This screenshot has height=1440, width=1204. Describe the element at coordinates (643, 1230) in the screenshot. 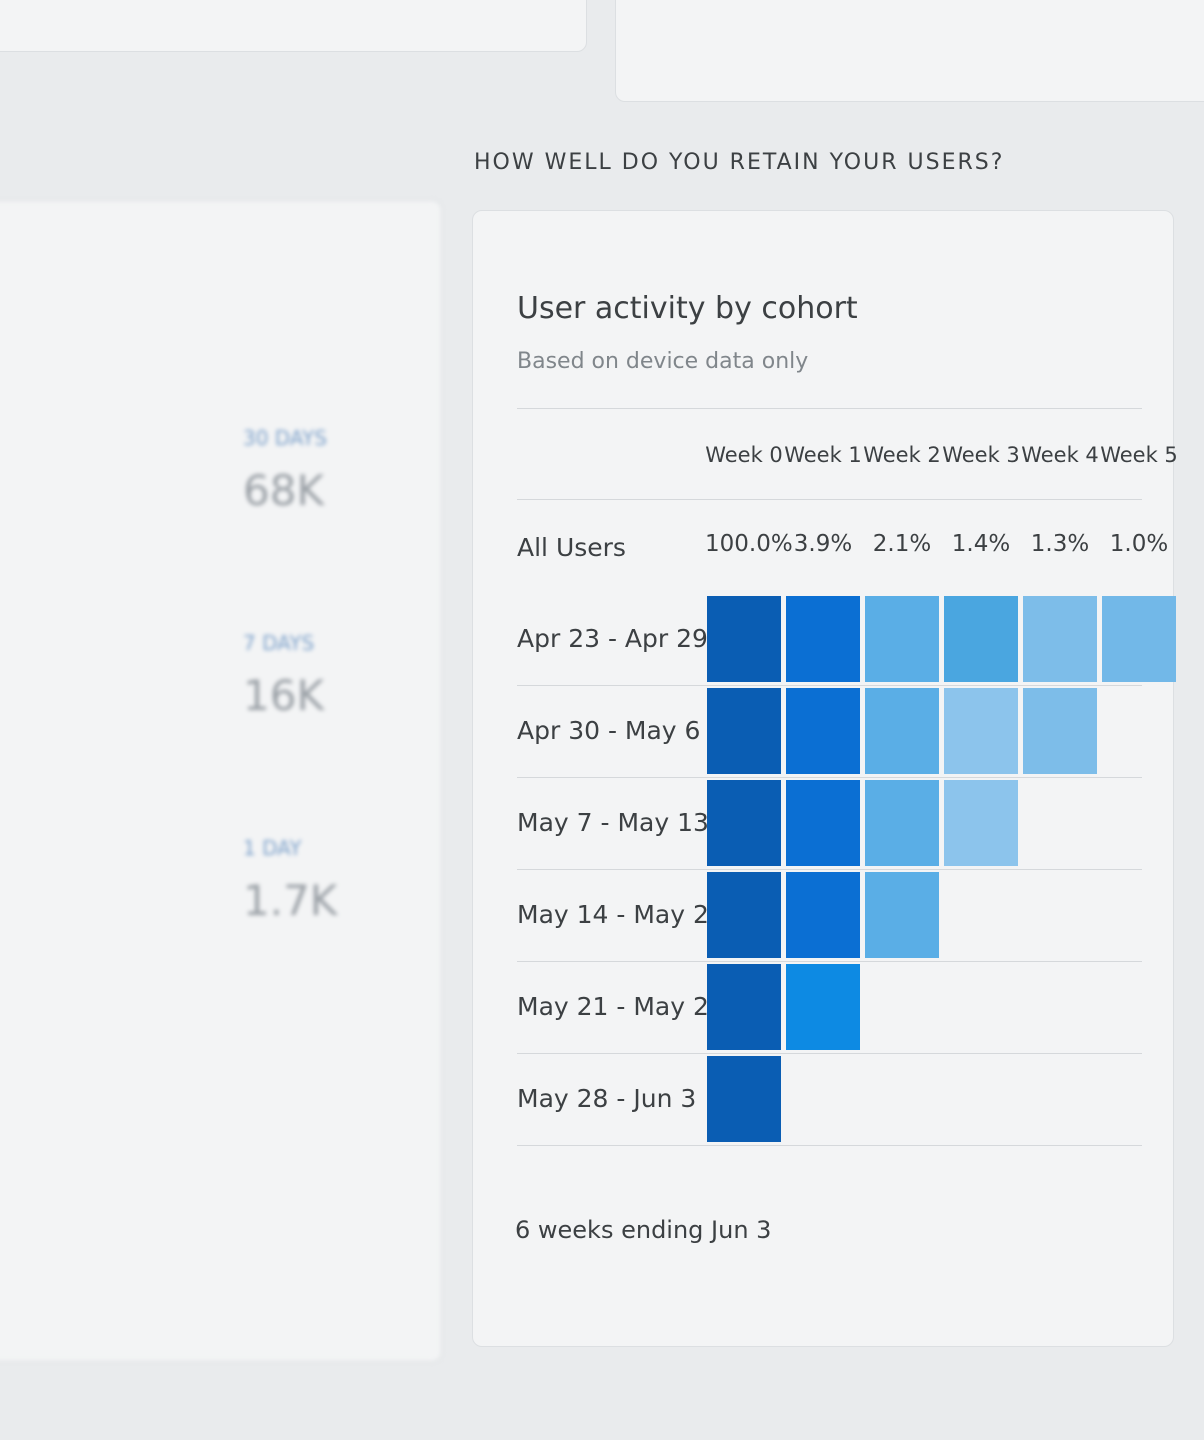

I see `footer-text: 6 weeks ending Jun 3` at that location.